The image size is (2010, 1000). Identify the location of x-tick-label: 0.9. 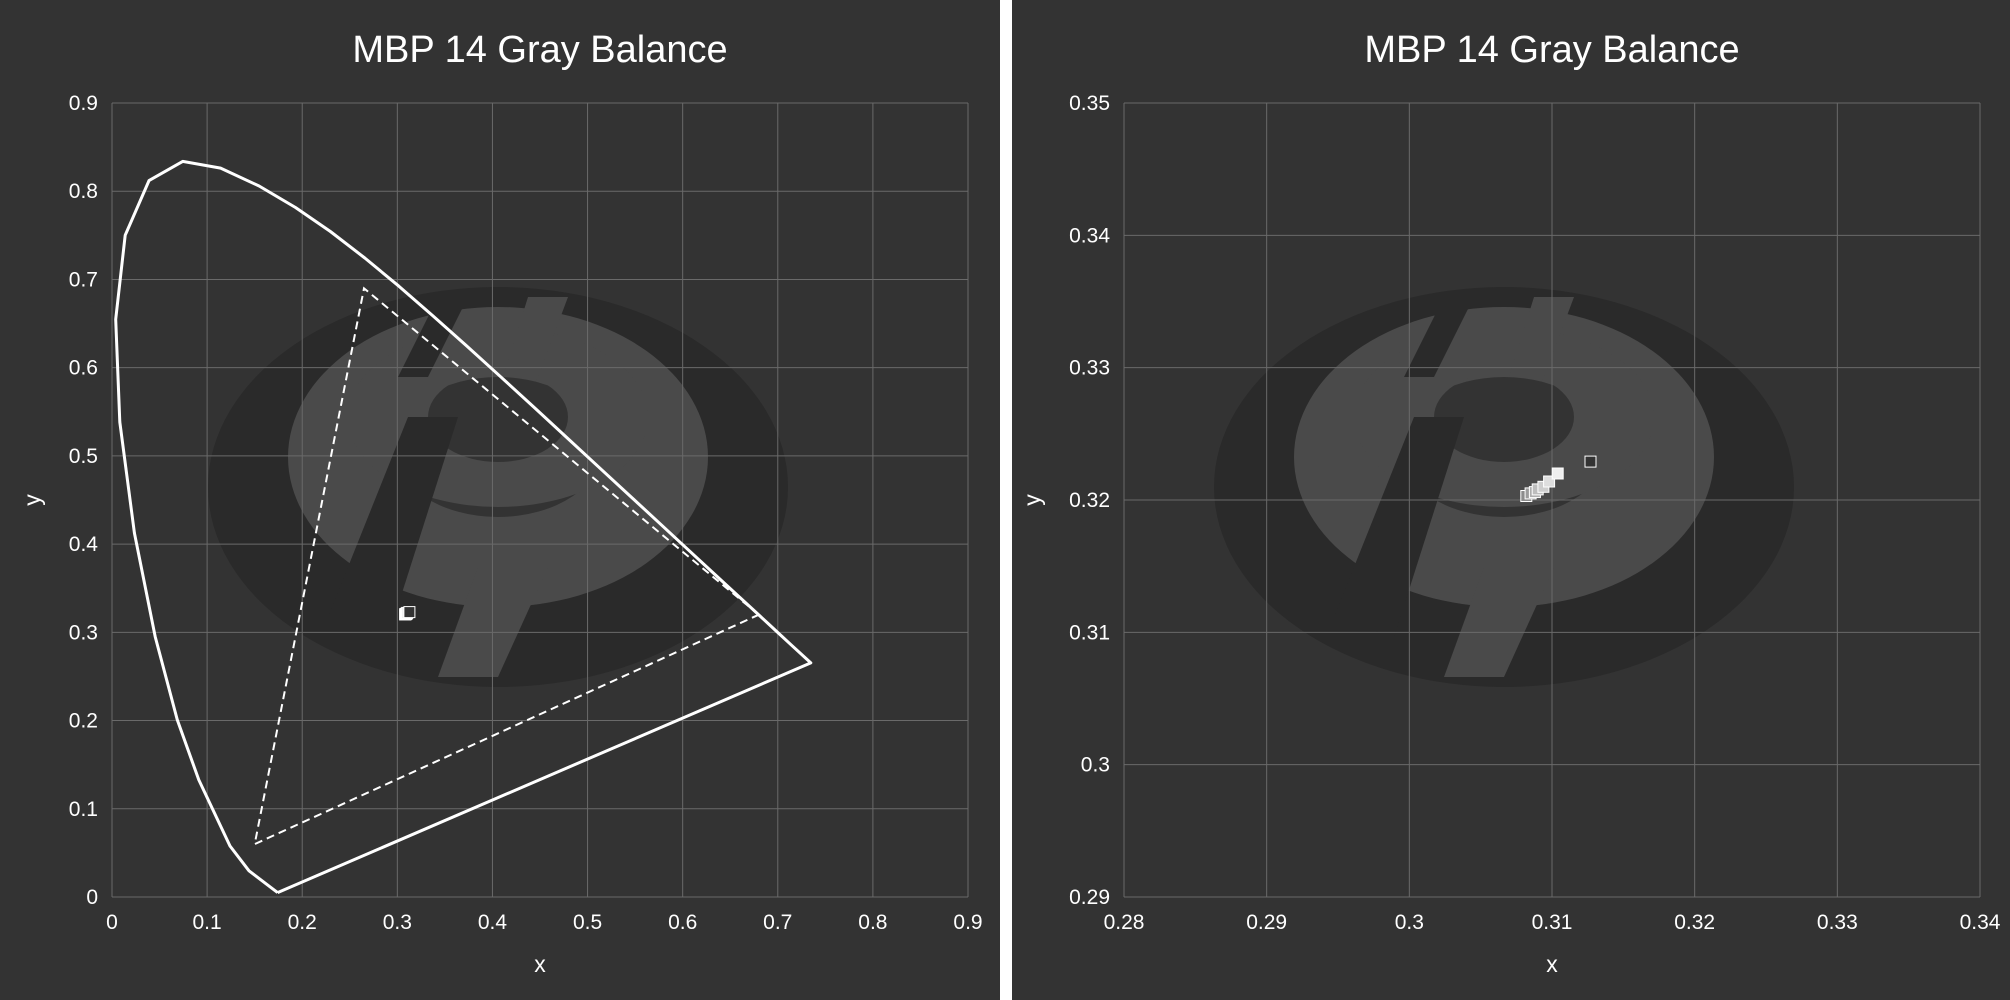
(967, 922).